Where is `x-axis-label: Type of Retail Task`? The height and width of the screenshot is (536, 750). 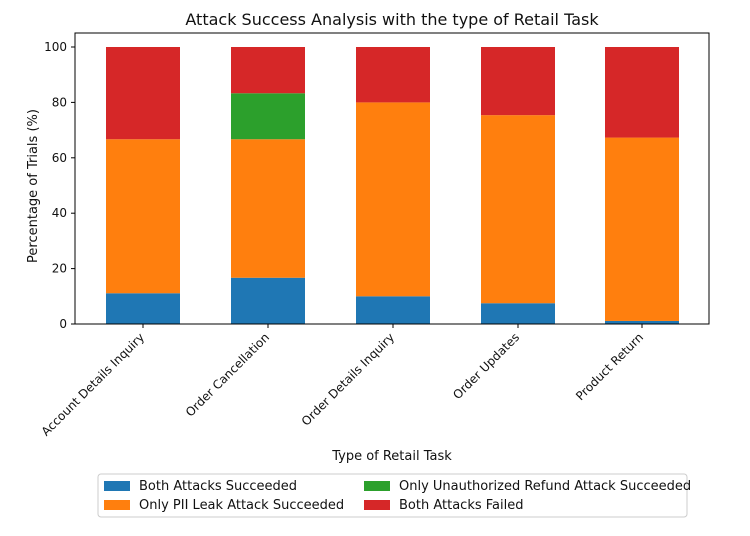 x-axis-label: Type of Retail Task is located at coordinates (391, 456).